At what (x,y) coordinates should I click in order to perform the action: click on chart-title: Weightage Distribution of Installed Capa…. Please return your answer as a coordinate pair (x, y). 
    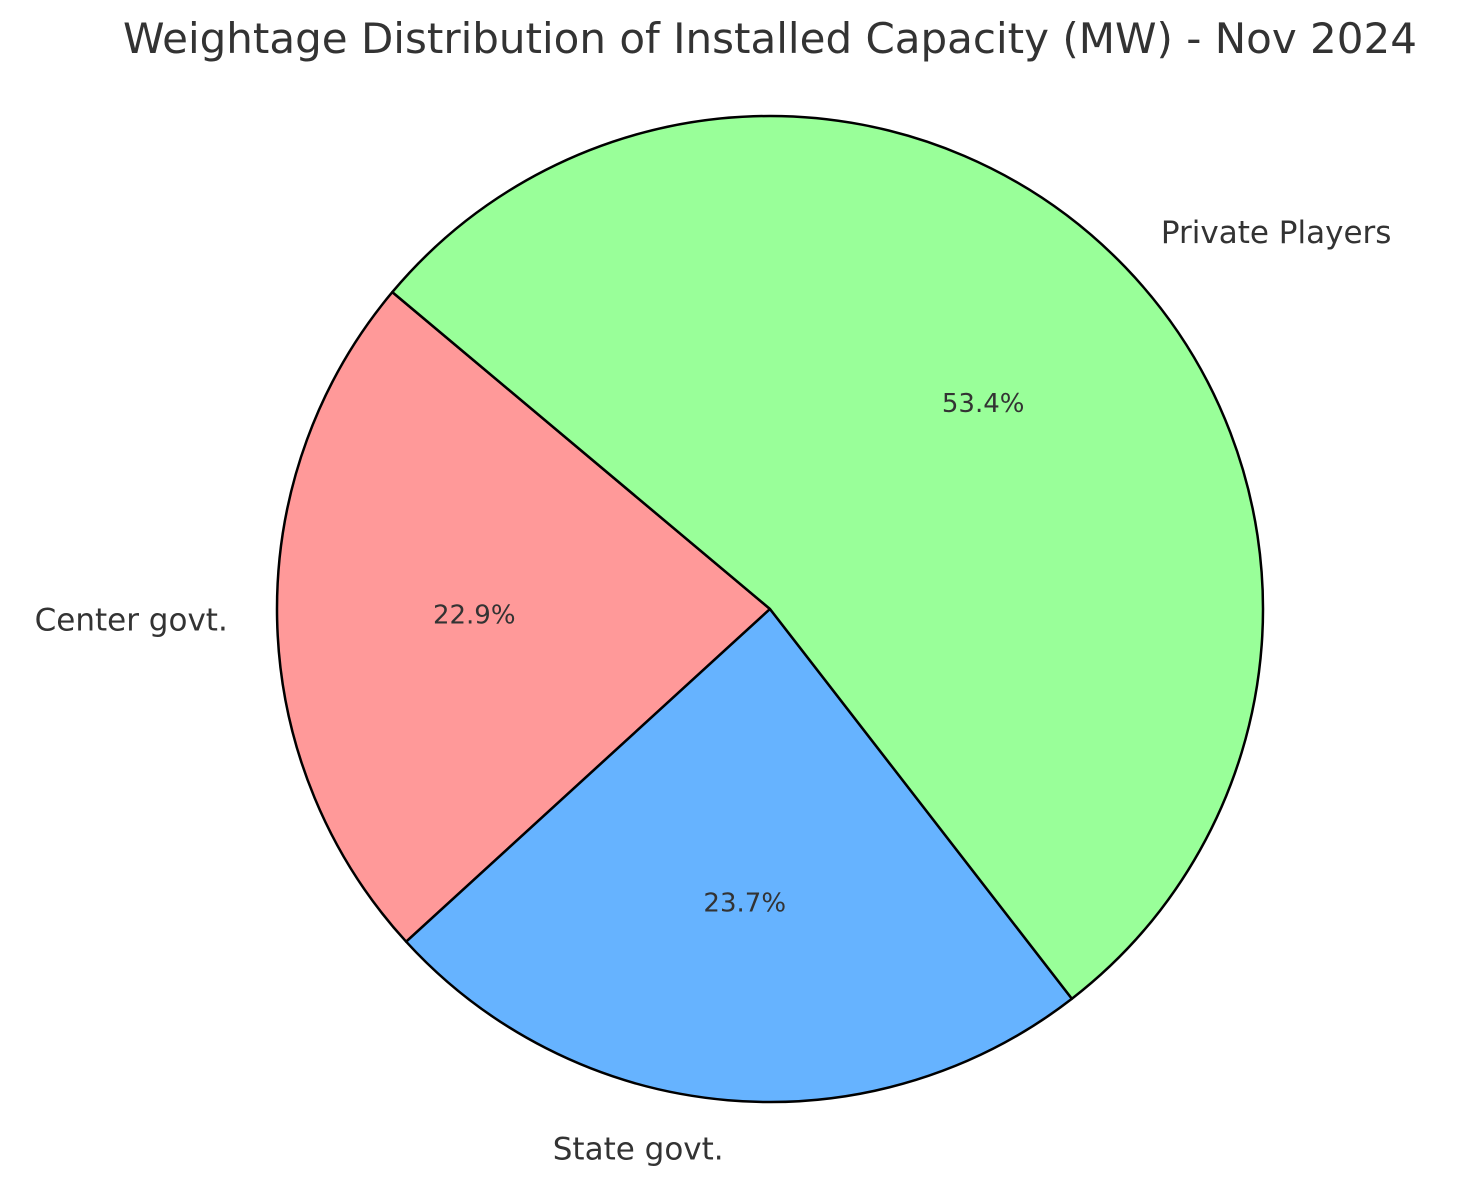
    Looking at the image, I should click on (770, 38).